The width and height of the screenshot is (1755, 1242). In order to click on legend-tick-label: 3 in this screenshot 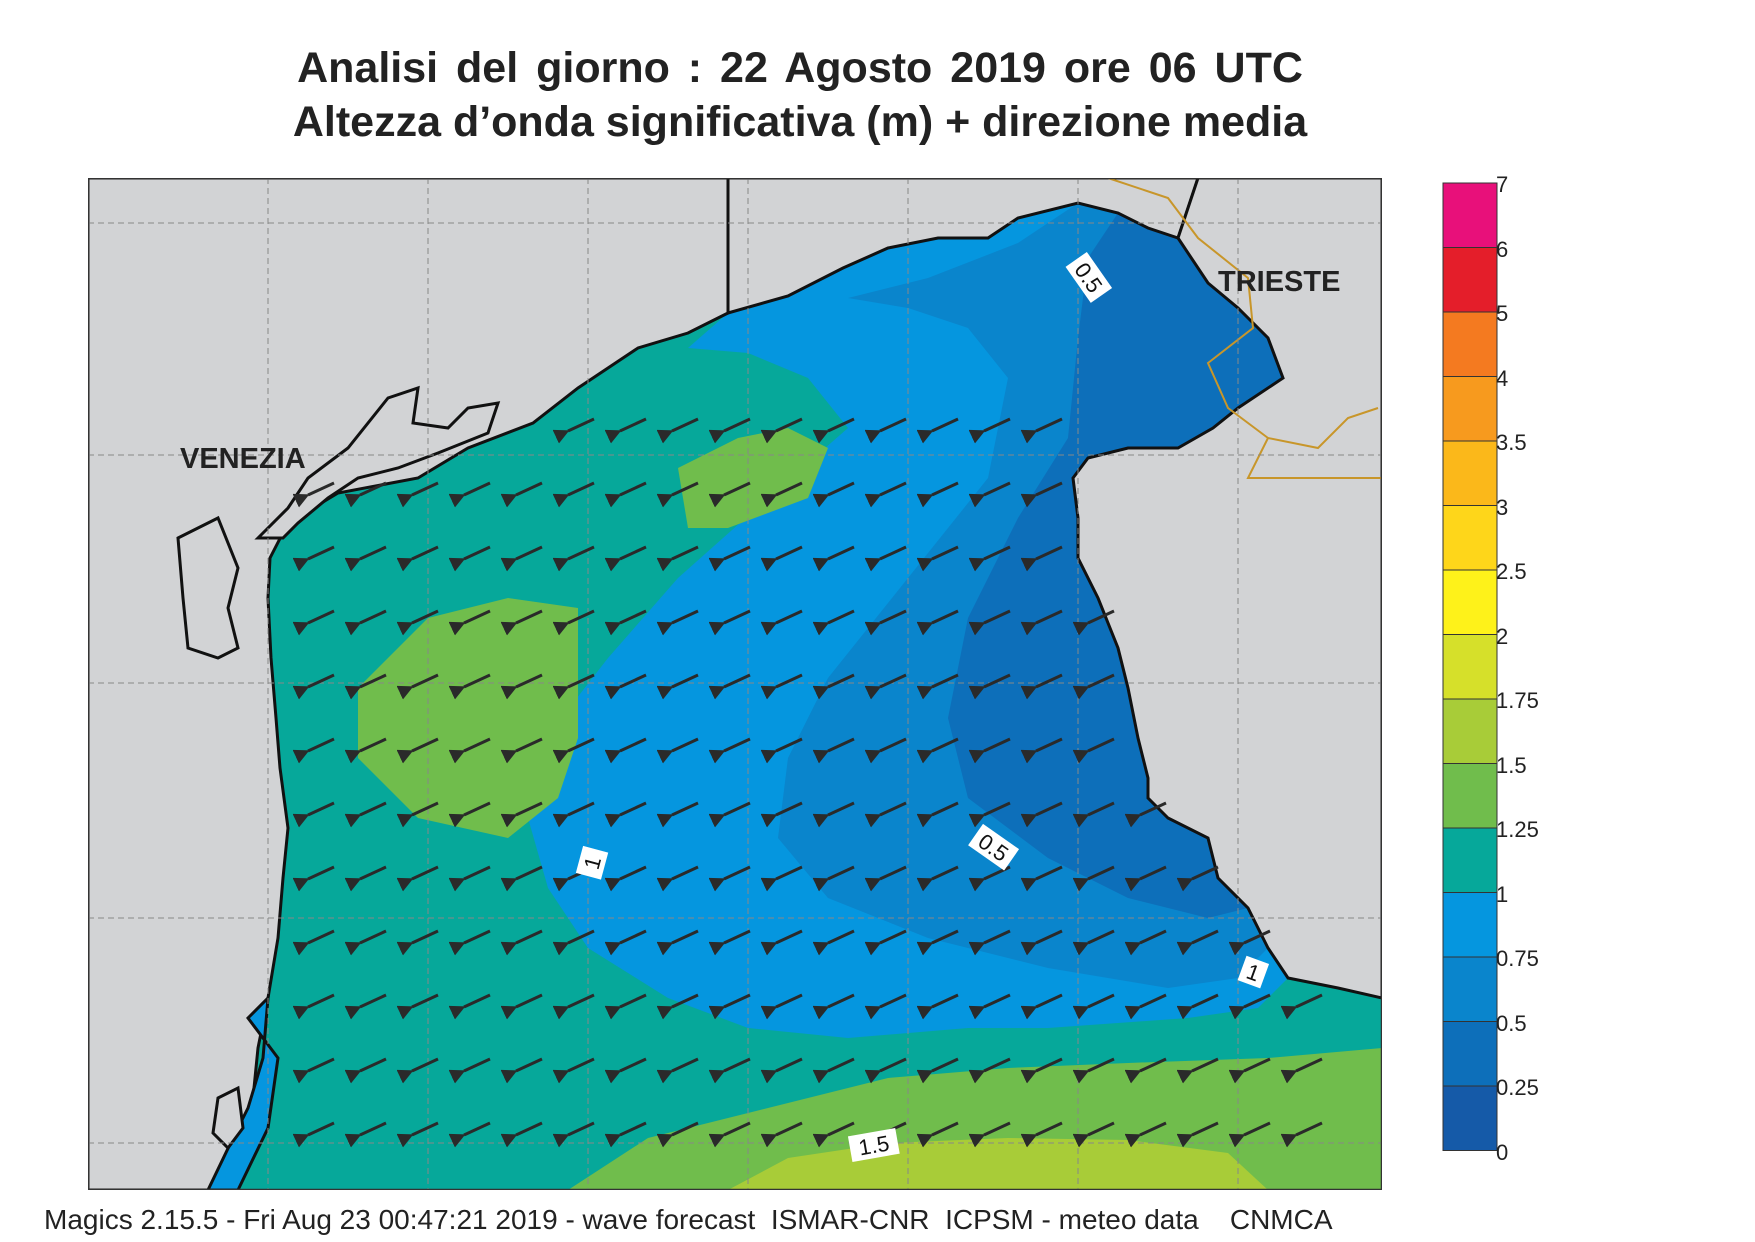, I will do `click(1502, 507)`.